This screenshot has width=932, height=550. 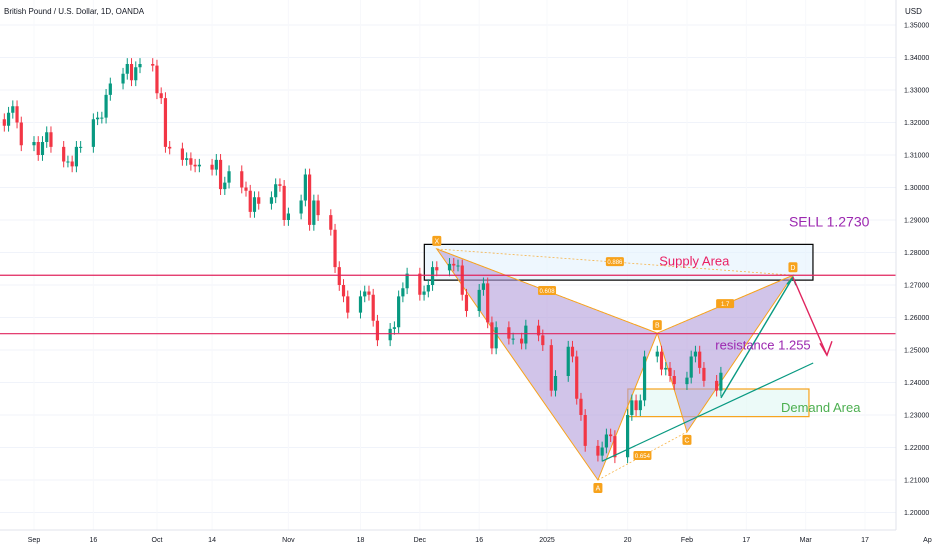 What do you see at coordinates (466, 540) in the screenshot?
I see `time-axis-panel` at bounding box center [466, 540].